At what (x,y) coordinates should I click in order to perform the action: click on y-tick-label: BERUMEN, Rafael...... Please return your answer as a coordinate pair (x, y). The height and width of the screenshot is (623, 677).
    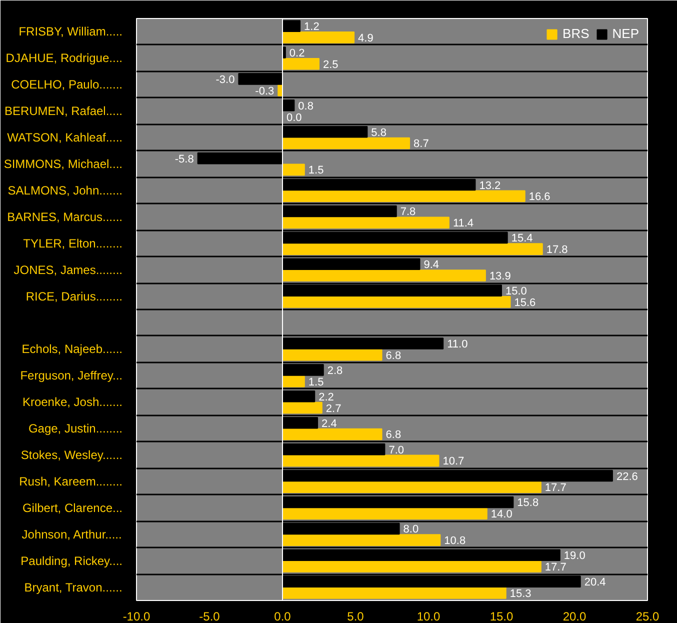
    Looking at the image, I should click on (63, 111).